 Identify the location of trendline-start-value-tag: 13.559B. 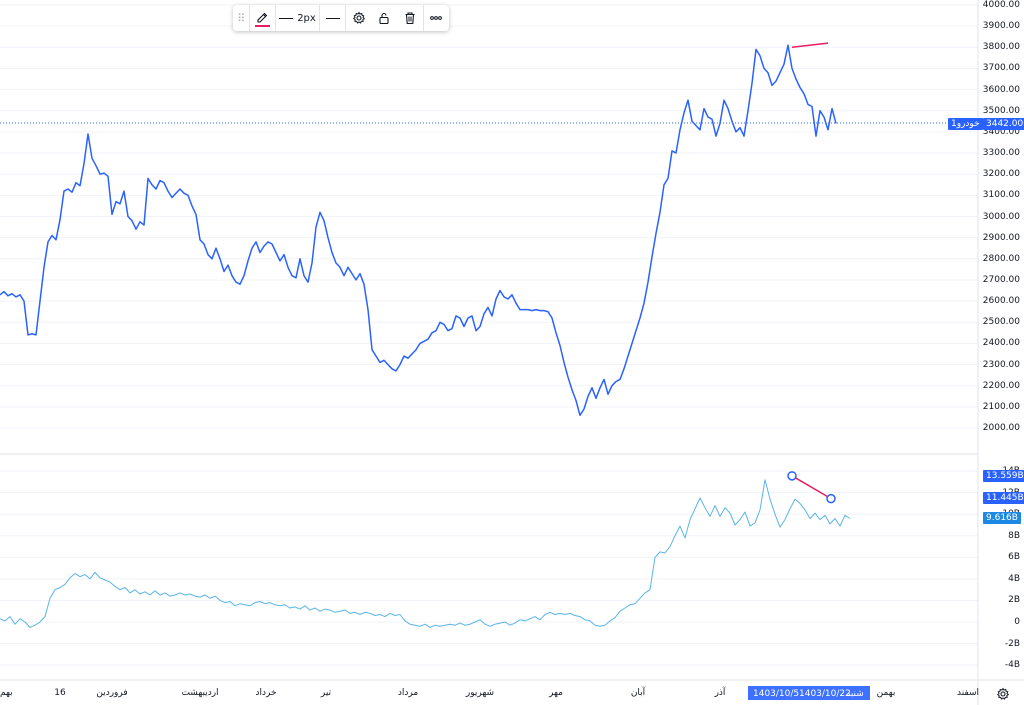
(1003, 476).